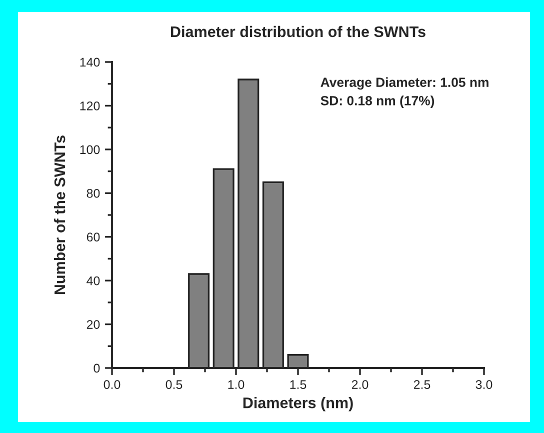 The height and width of the screenshot is (433, 544). I want to click on y-tick-label: 140, so click(90, 62).